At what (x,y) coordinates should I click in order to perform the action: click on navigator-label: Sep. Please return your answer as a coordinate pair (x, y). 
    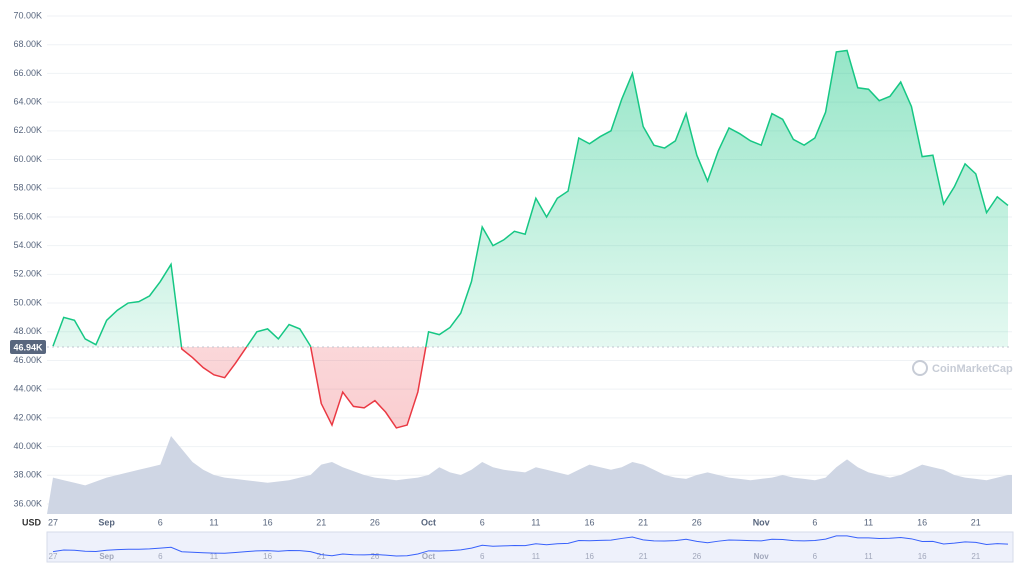
    Looking at the image, I should click on (106, 556).